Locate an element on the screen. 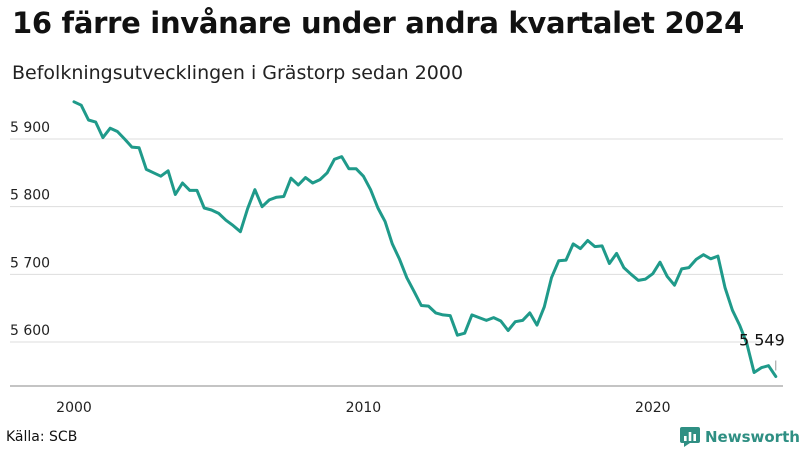 This screenshot has width=800, height=450. end-value-label: 5 549 is located at coordinates (762, 340).